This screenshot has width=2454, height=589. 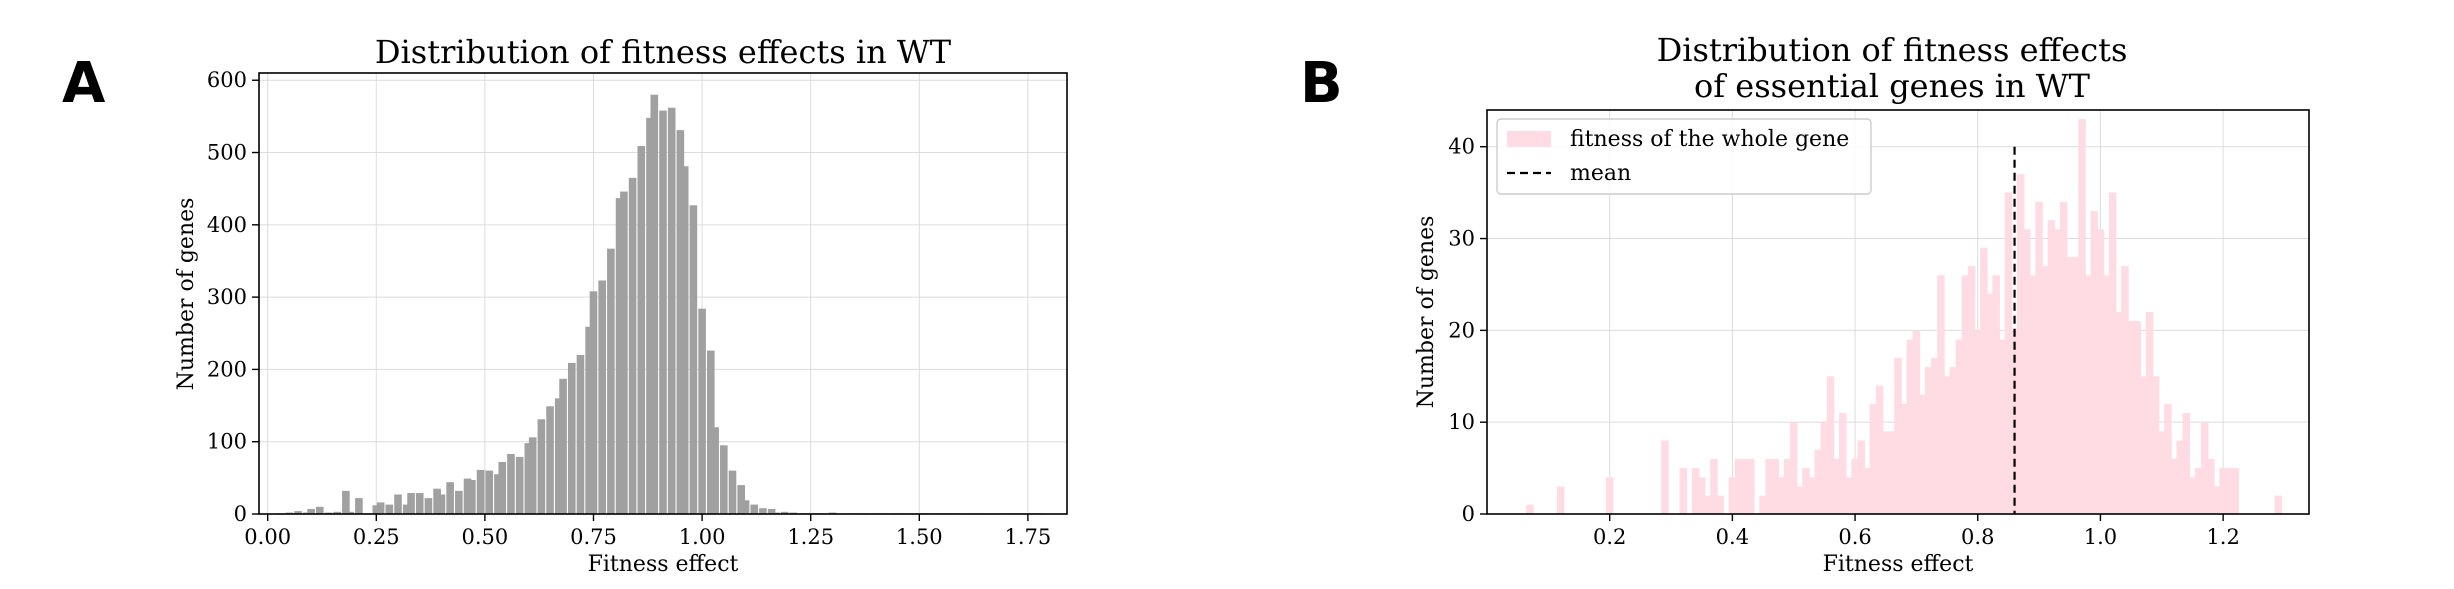 I want to click on panel-a-xtick-label: 0.75, so click(x=593, y=537).